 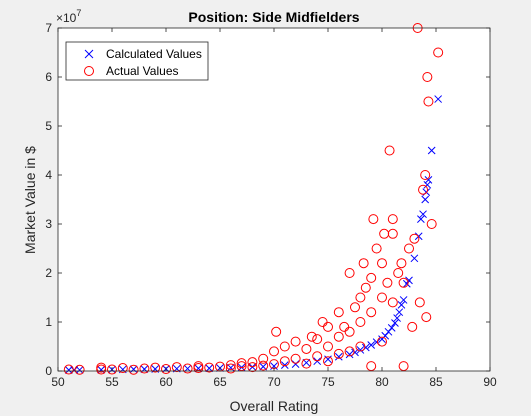 I want to click on svg-text: ×10⁷, so click(x=68, y=16).